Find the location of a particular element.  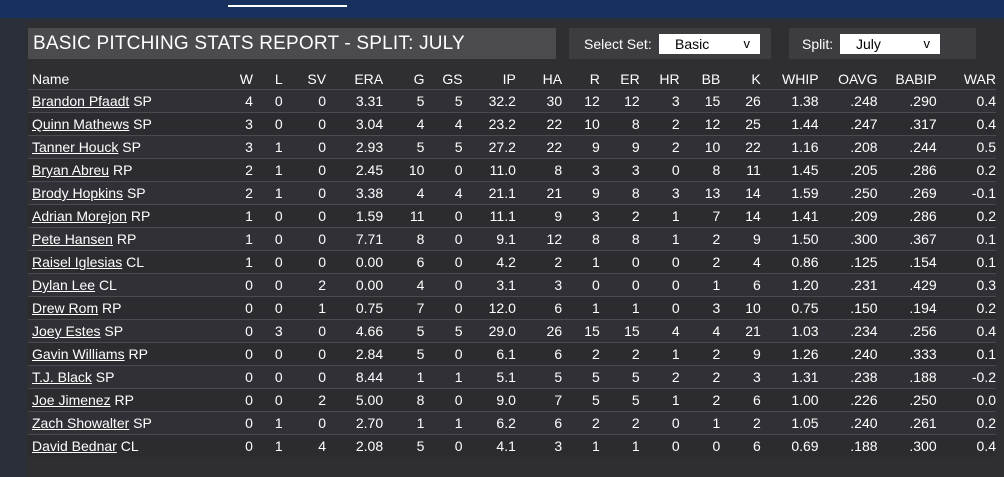

stat-cell-r: 0 is located at coordinates (581, 285).